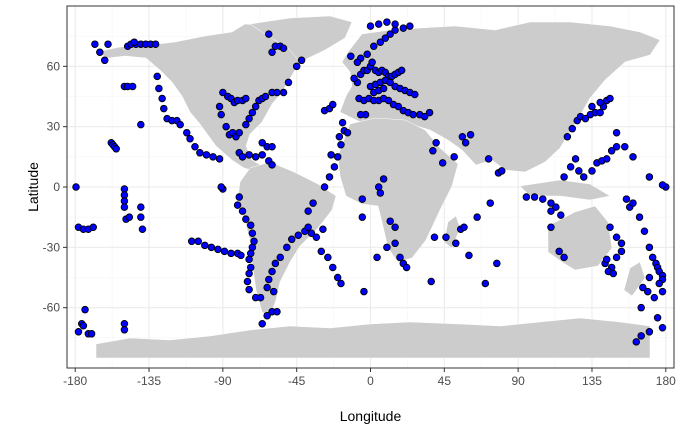 Image resolution: width=700 pixels, height=432 pixels. Describe the element at coordinates (666, 381) in the screenshot. I see `x-tick-label: 180` at that location.